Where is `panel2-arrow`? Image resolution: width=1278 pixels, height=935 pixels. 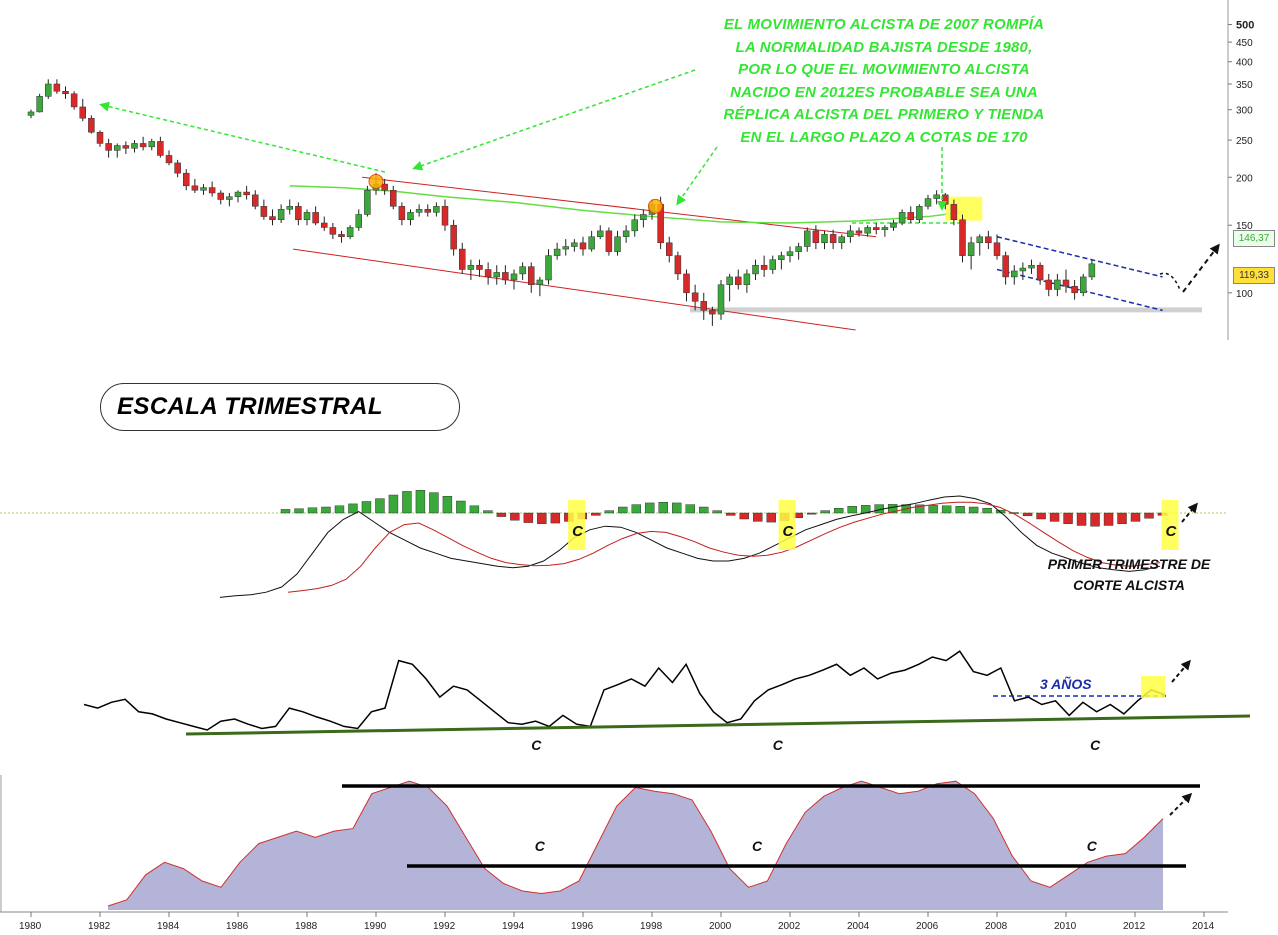
panel2-arrow is located at coordinates (1189, 512).